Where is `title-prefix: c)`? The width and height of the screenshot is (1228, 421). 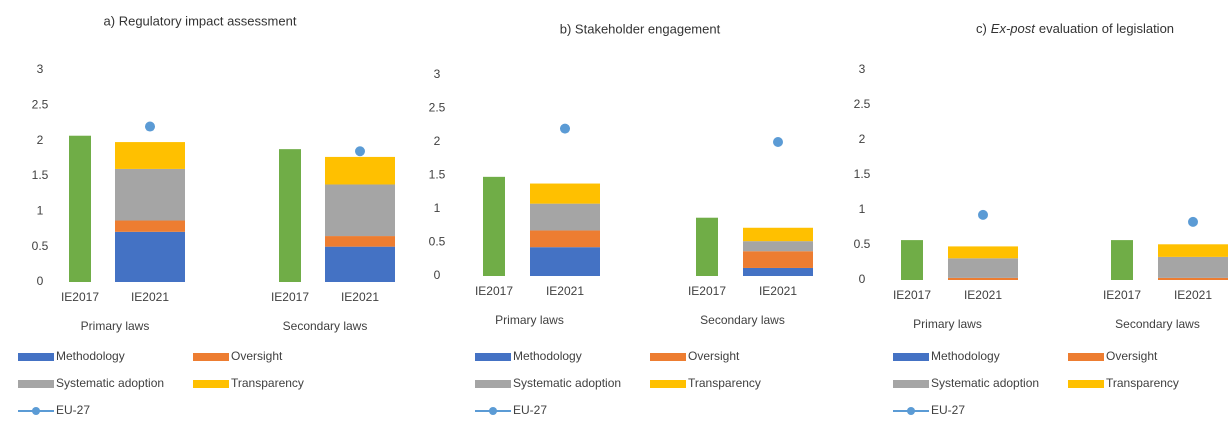 title-prefix: c) is located at coordinates (981, 28).